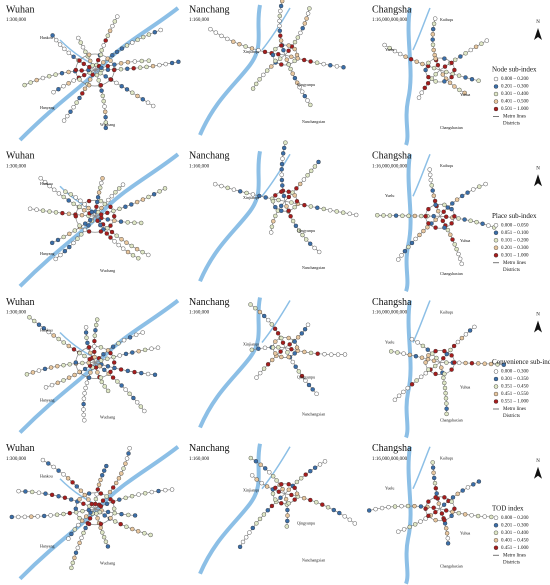 The image size is (550, 585). I want to click on legend-label: 0.301 – 0.400, so click(515, 94).